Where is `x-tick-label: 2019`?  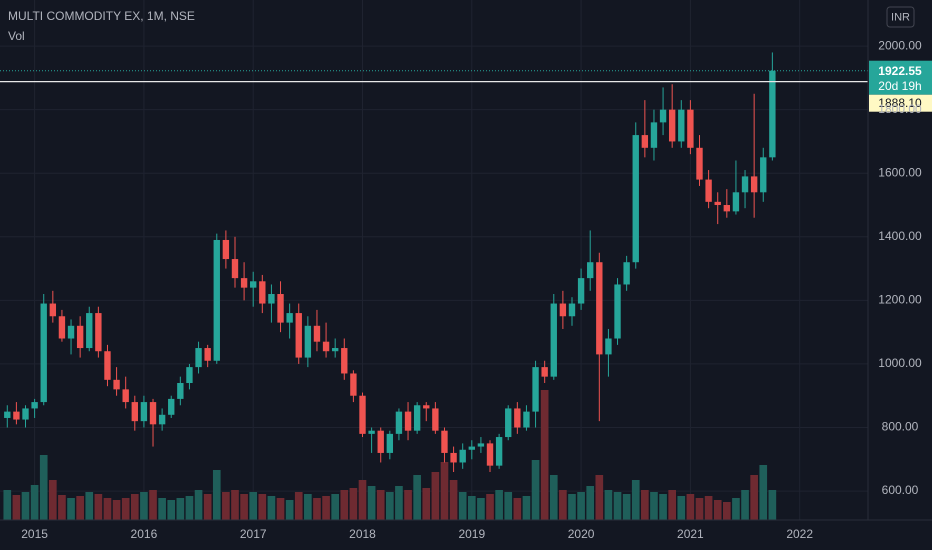 x-tick-label: 2019 is located at coordinates (471, 534).